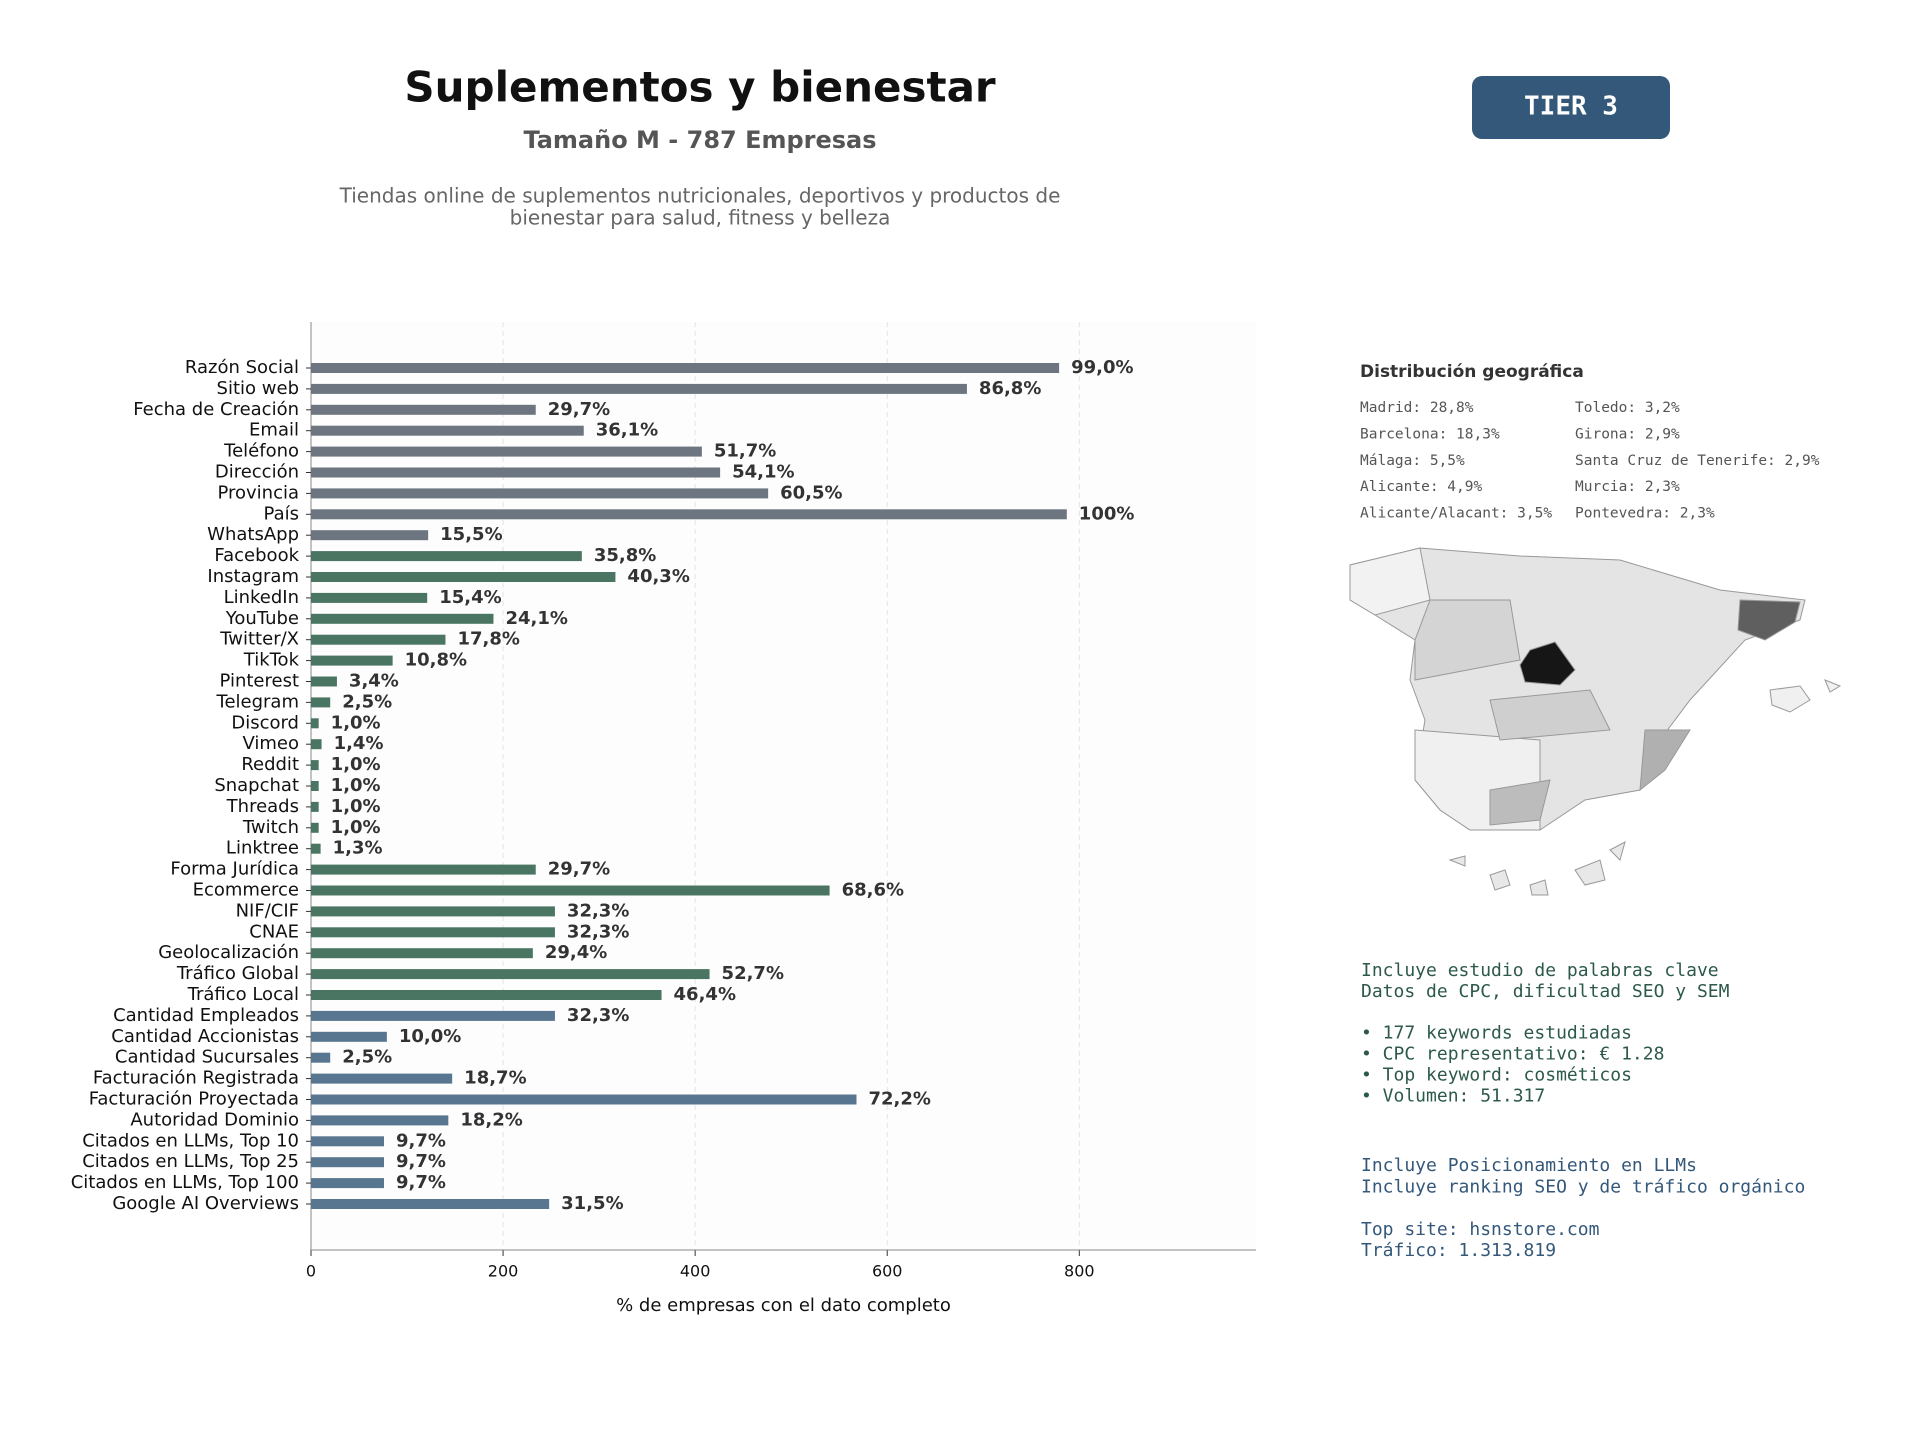  What do you see at coordinates (259, 639) in the screenshot?
I see `y-tick-label: Twitter/X` at bounding box center [259, 639].